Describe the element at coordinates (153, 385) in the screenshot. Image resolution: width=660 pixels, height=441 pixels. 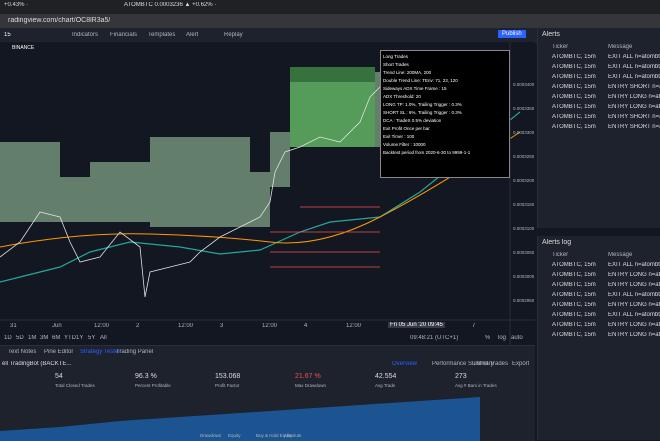
I see `stat-label: Percent Profitable` at that location.